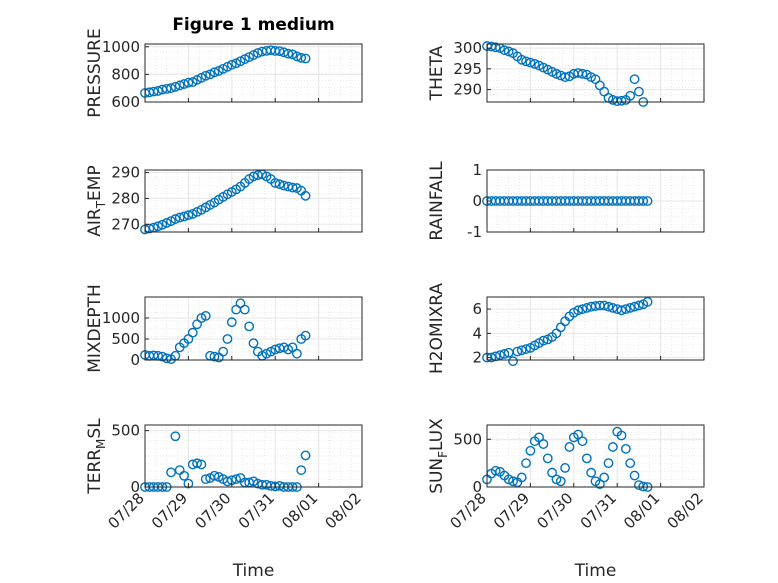 The width and height of the screenshot is (778, 583). Describe the element at coordinates (96, 200) in the screenshot. I see `y-axis-label: AIRTEMP` at that location.